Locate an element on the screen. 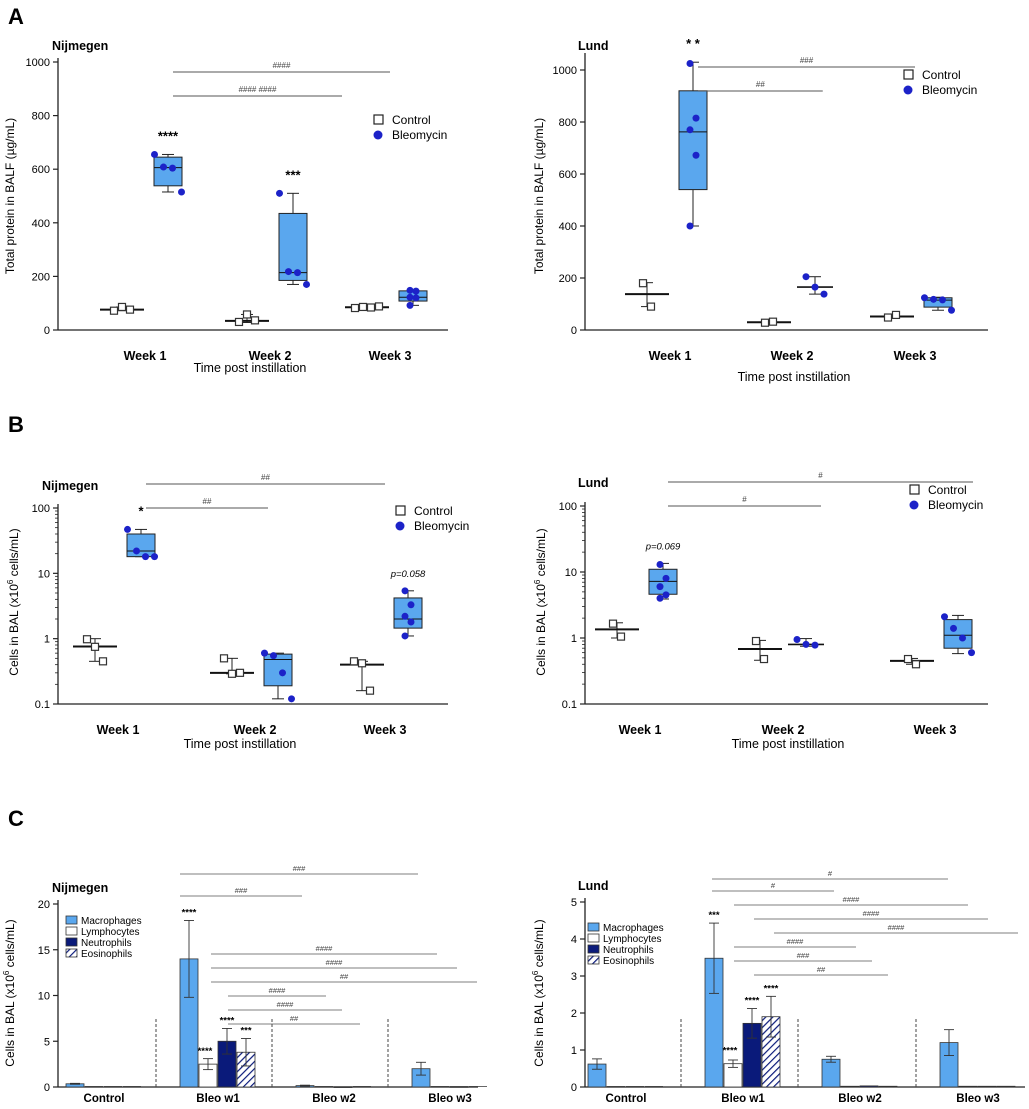 This screenshot has height=1109, width=1029. panel-label-b: B is located at coordinates (16, 424).